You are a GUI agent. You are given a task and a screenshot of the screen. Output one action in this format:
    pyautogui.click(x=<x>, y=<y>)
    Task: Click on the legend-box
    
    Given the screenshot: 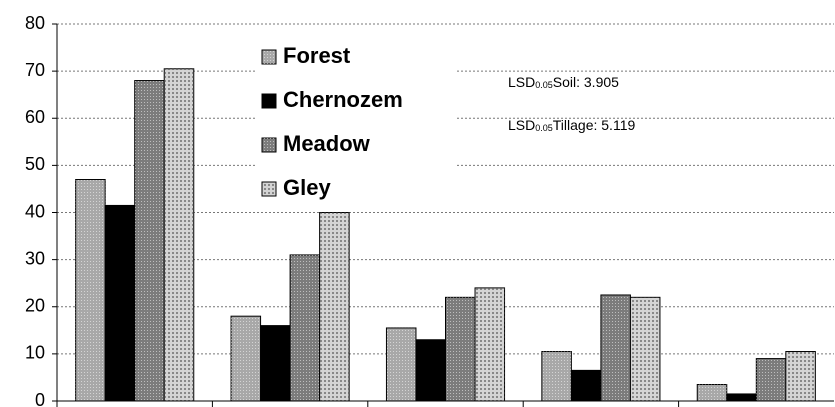 What is the action you would take?
    pyautogui.click(x=355, y=122)
    